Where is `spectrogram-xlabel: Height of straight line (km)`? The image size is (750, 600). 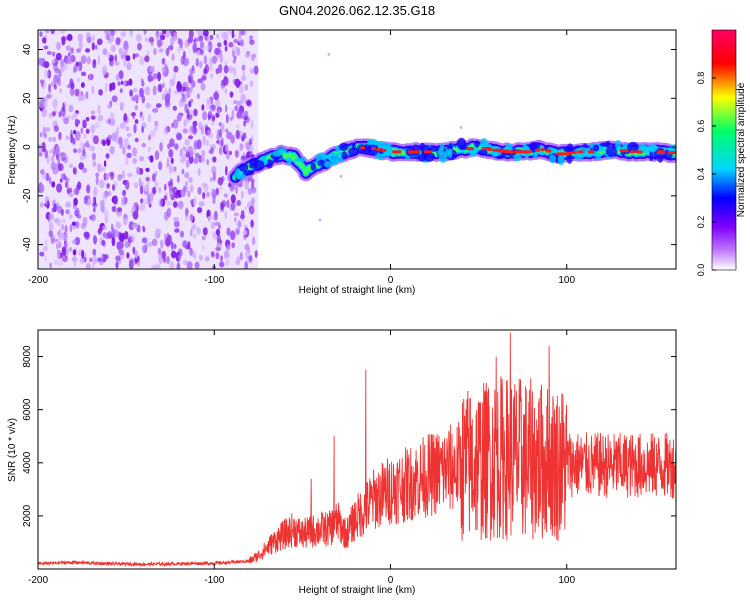 spectrogram-xlabel: Height of straight line (km) is located at coordinates (357, 290).